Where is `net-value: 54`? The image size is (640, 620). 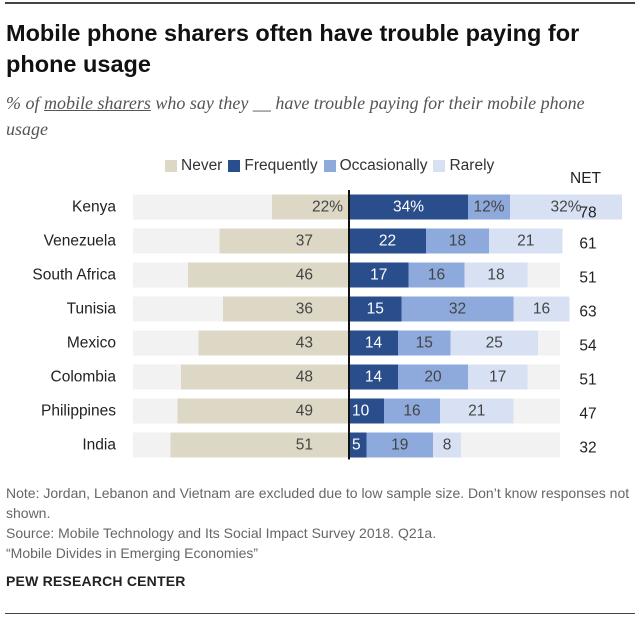
net-value: 54 is located at coordinates (588, 346).